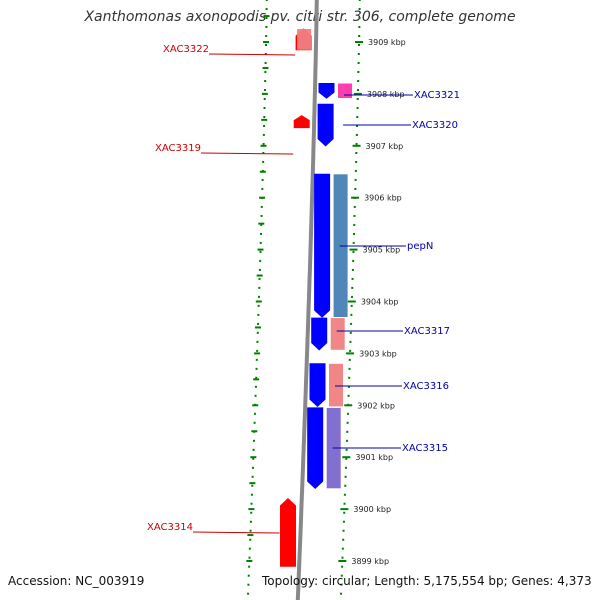  What do you see at coordinates (380, 302) in the screenshot?
I see `scale-tick-label: 3904 kbp` at bounding box center [380, 302].